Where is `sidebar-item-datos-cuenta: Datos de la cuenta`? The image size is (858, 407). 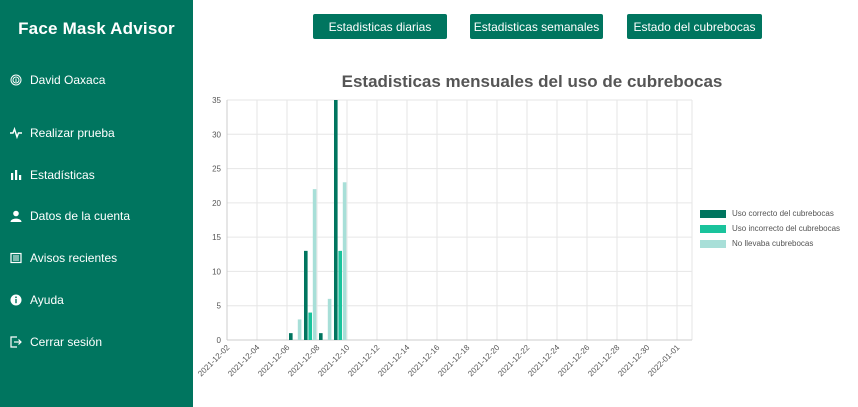 sidebar-item-datos-cuenta: Datos de la cuenta is located at coordinates (70, 216).